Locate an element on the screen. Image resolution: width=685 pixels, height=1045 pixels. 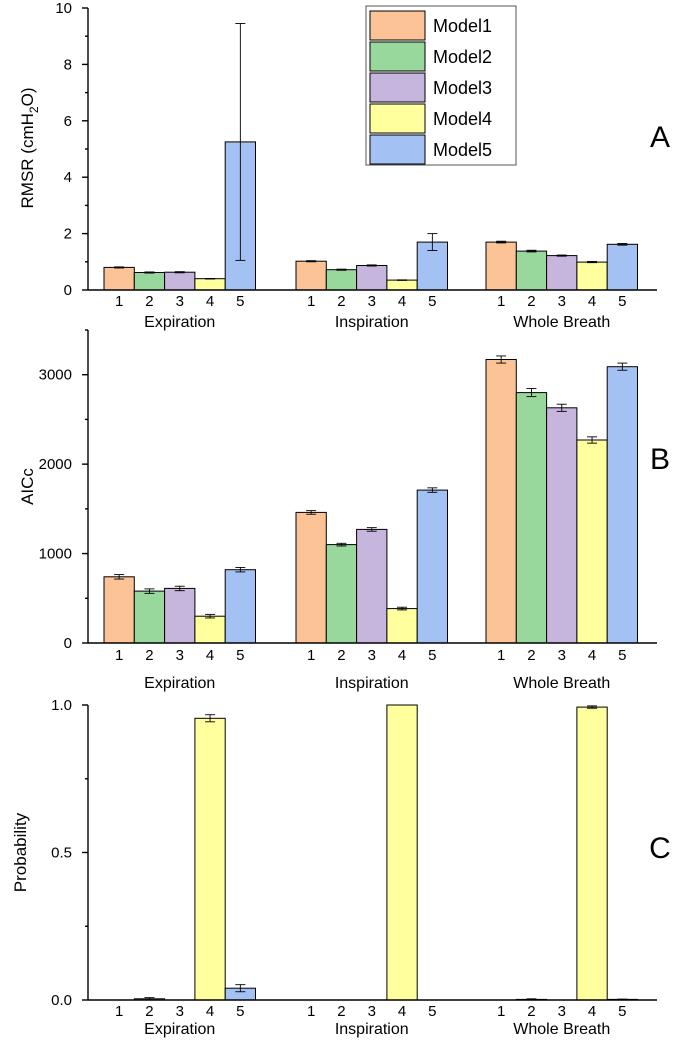
legend-label-model3: Model3 is located at coordinates (462, 88).